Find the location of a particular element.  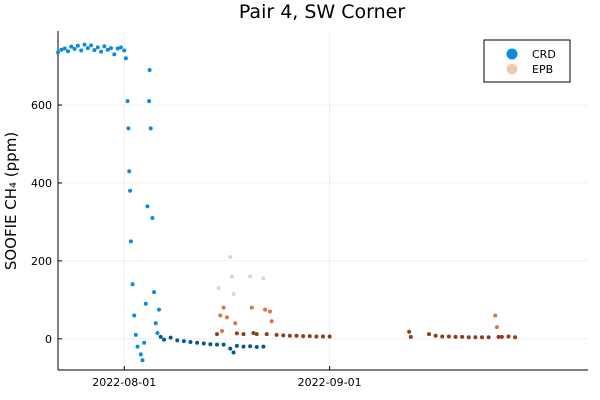

y-tick-label: 600 is located at coordinates (41, 105).